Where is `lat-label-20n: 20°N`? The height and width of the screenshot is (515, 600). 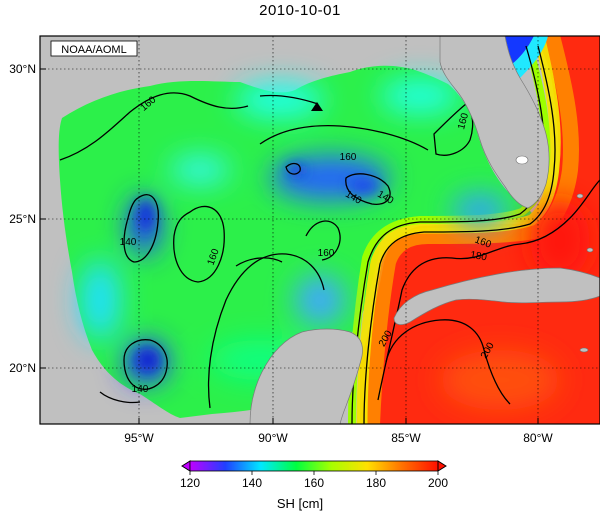
lat-label-20n: 20°N is located at coordinates (22, 368).